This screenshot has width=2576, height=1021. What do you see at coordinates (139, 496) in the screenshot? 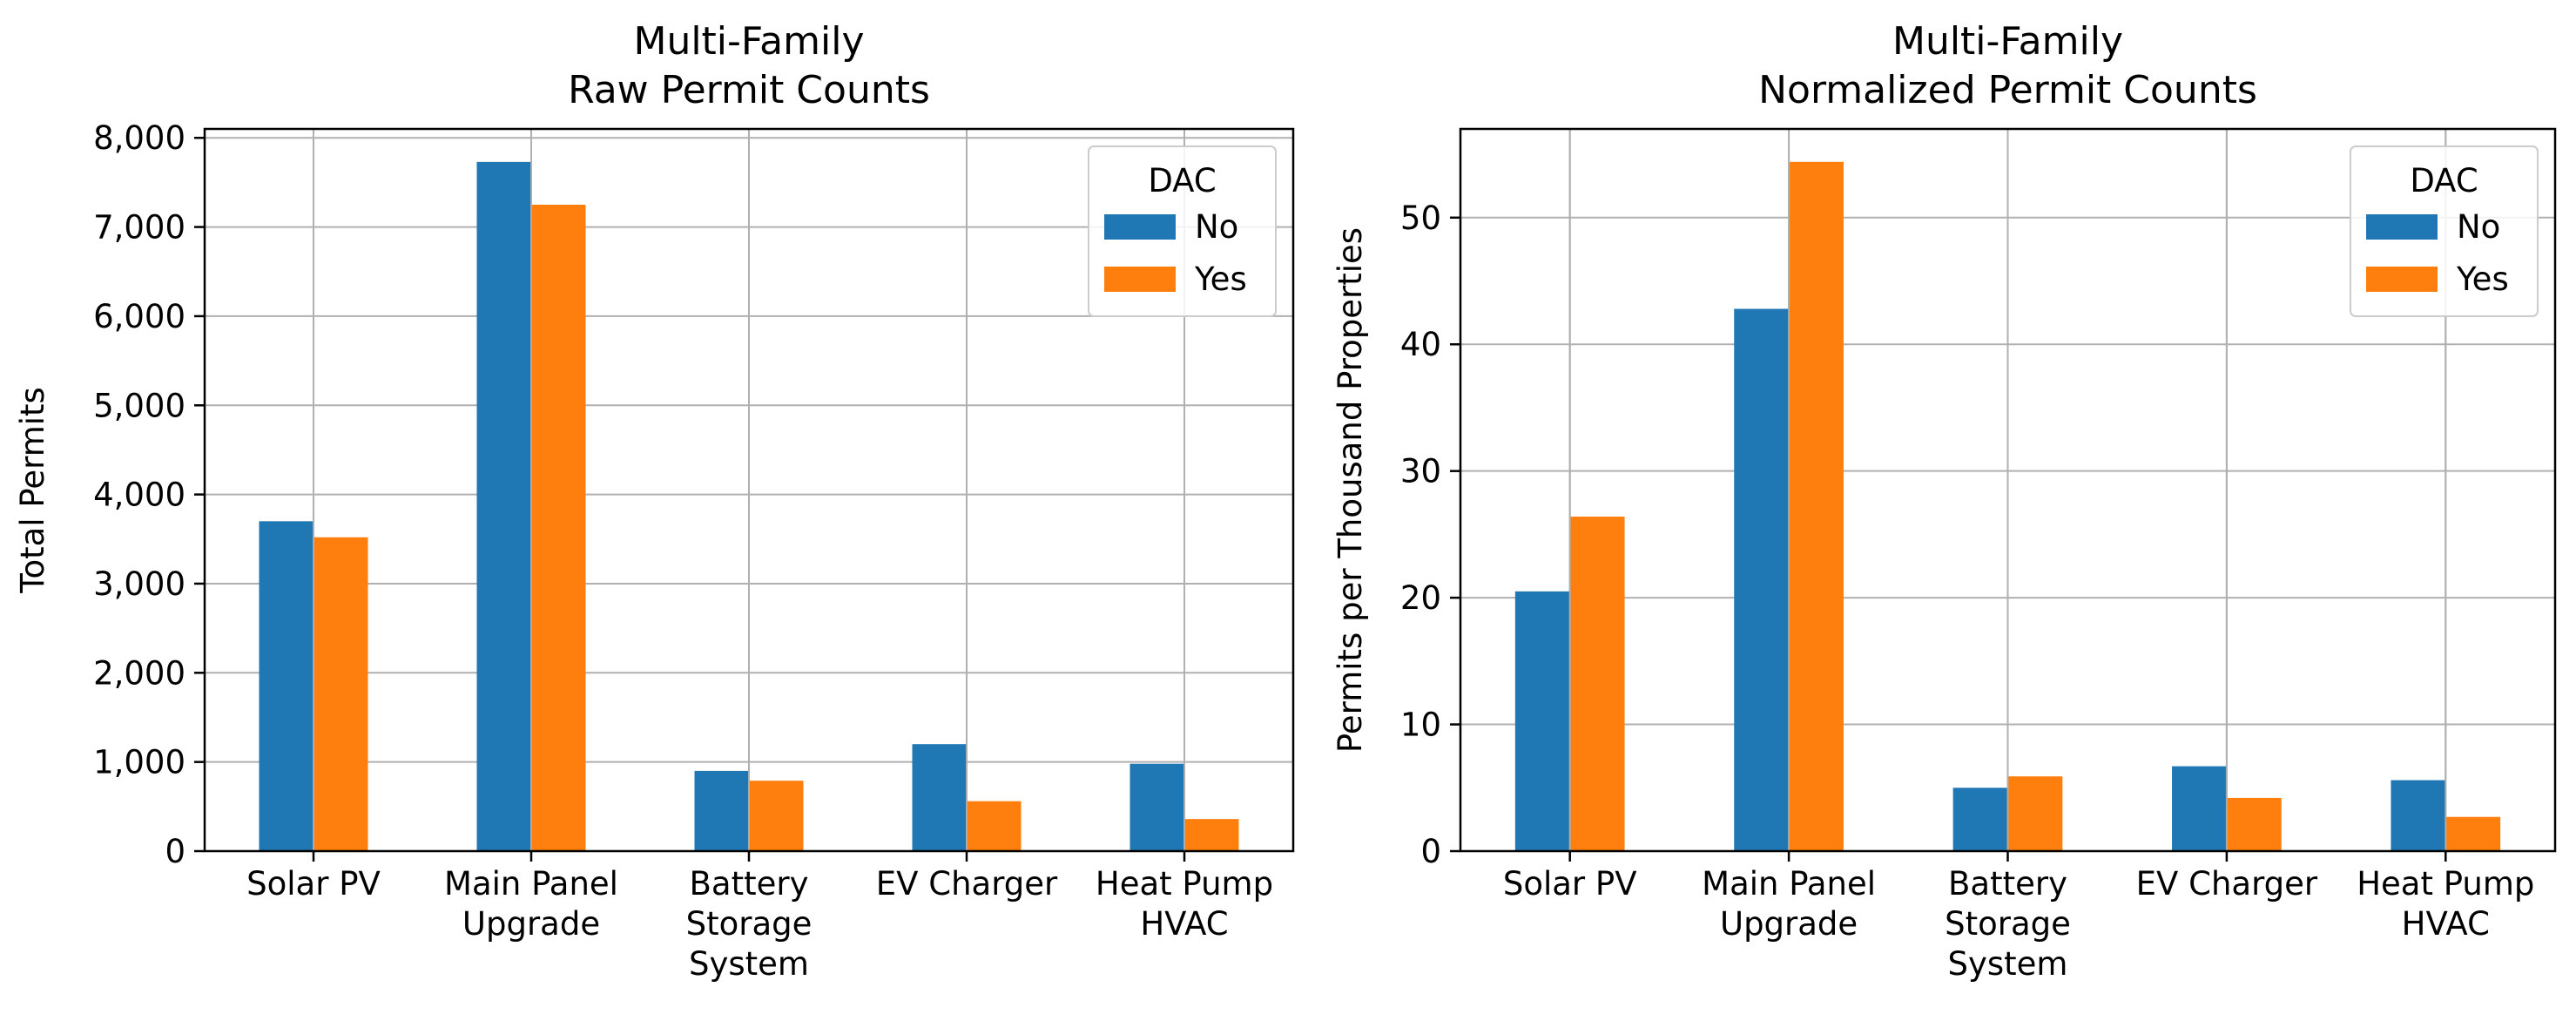
I see `y-tick-label: 4,000` at bounding box center [139, 496].